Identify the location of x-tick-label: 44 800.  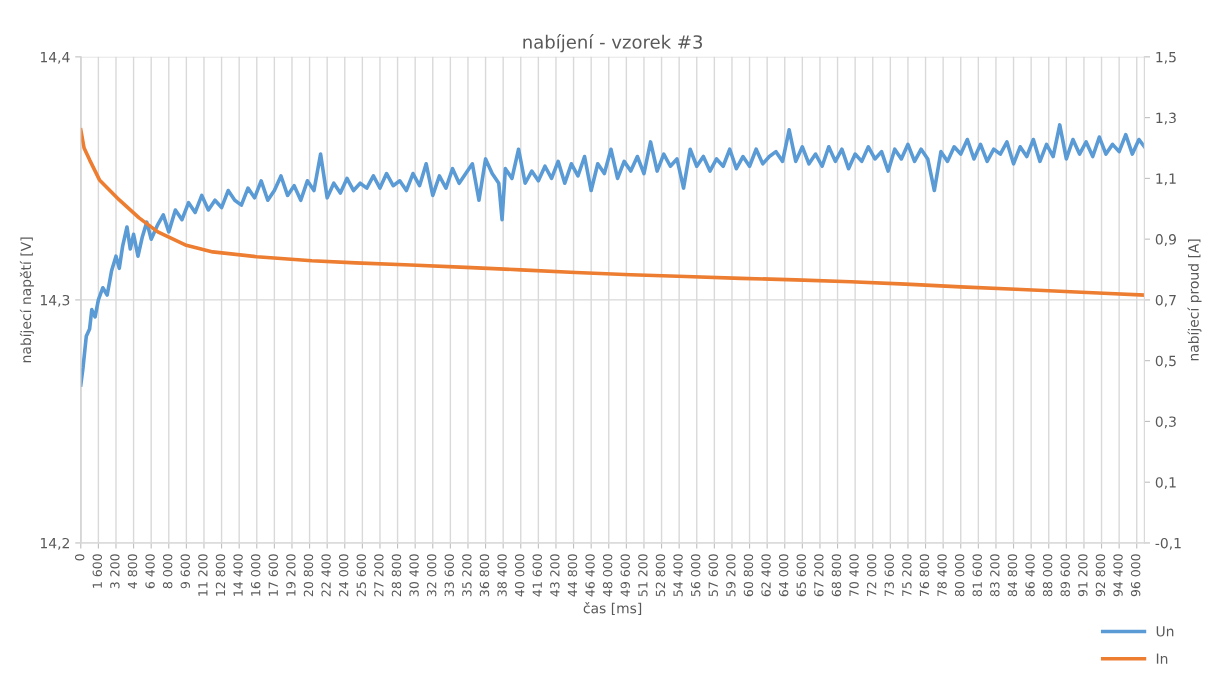
(572, 575).